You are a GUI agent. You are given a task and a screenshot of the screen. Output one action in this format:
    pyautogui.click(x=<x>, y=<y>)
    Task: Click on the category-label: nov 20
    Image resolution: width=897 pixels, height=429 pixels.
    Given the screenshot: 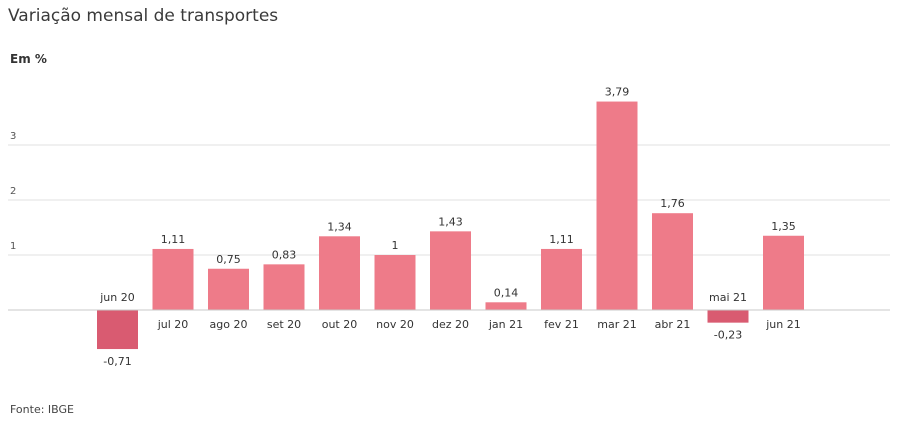 What is the action you would take?
    pyautogui.click(x=395, y=324)
    